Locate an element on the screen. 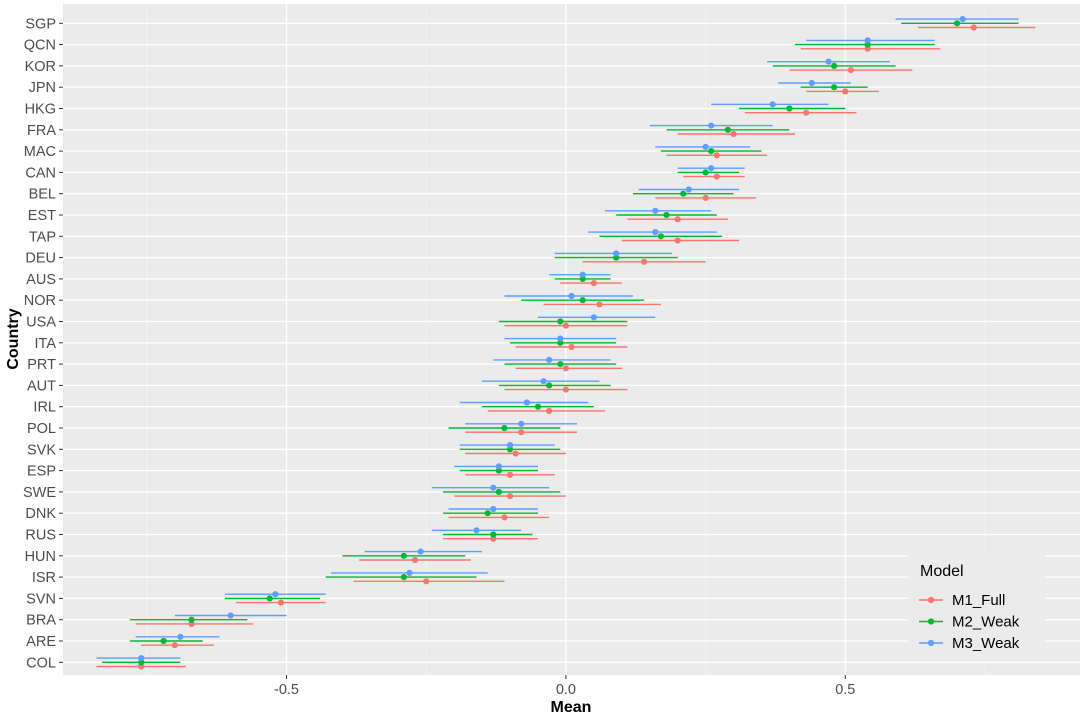  y-tick-label: QCN is located at coordinates (40, 46).